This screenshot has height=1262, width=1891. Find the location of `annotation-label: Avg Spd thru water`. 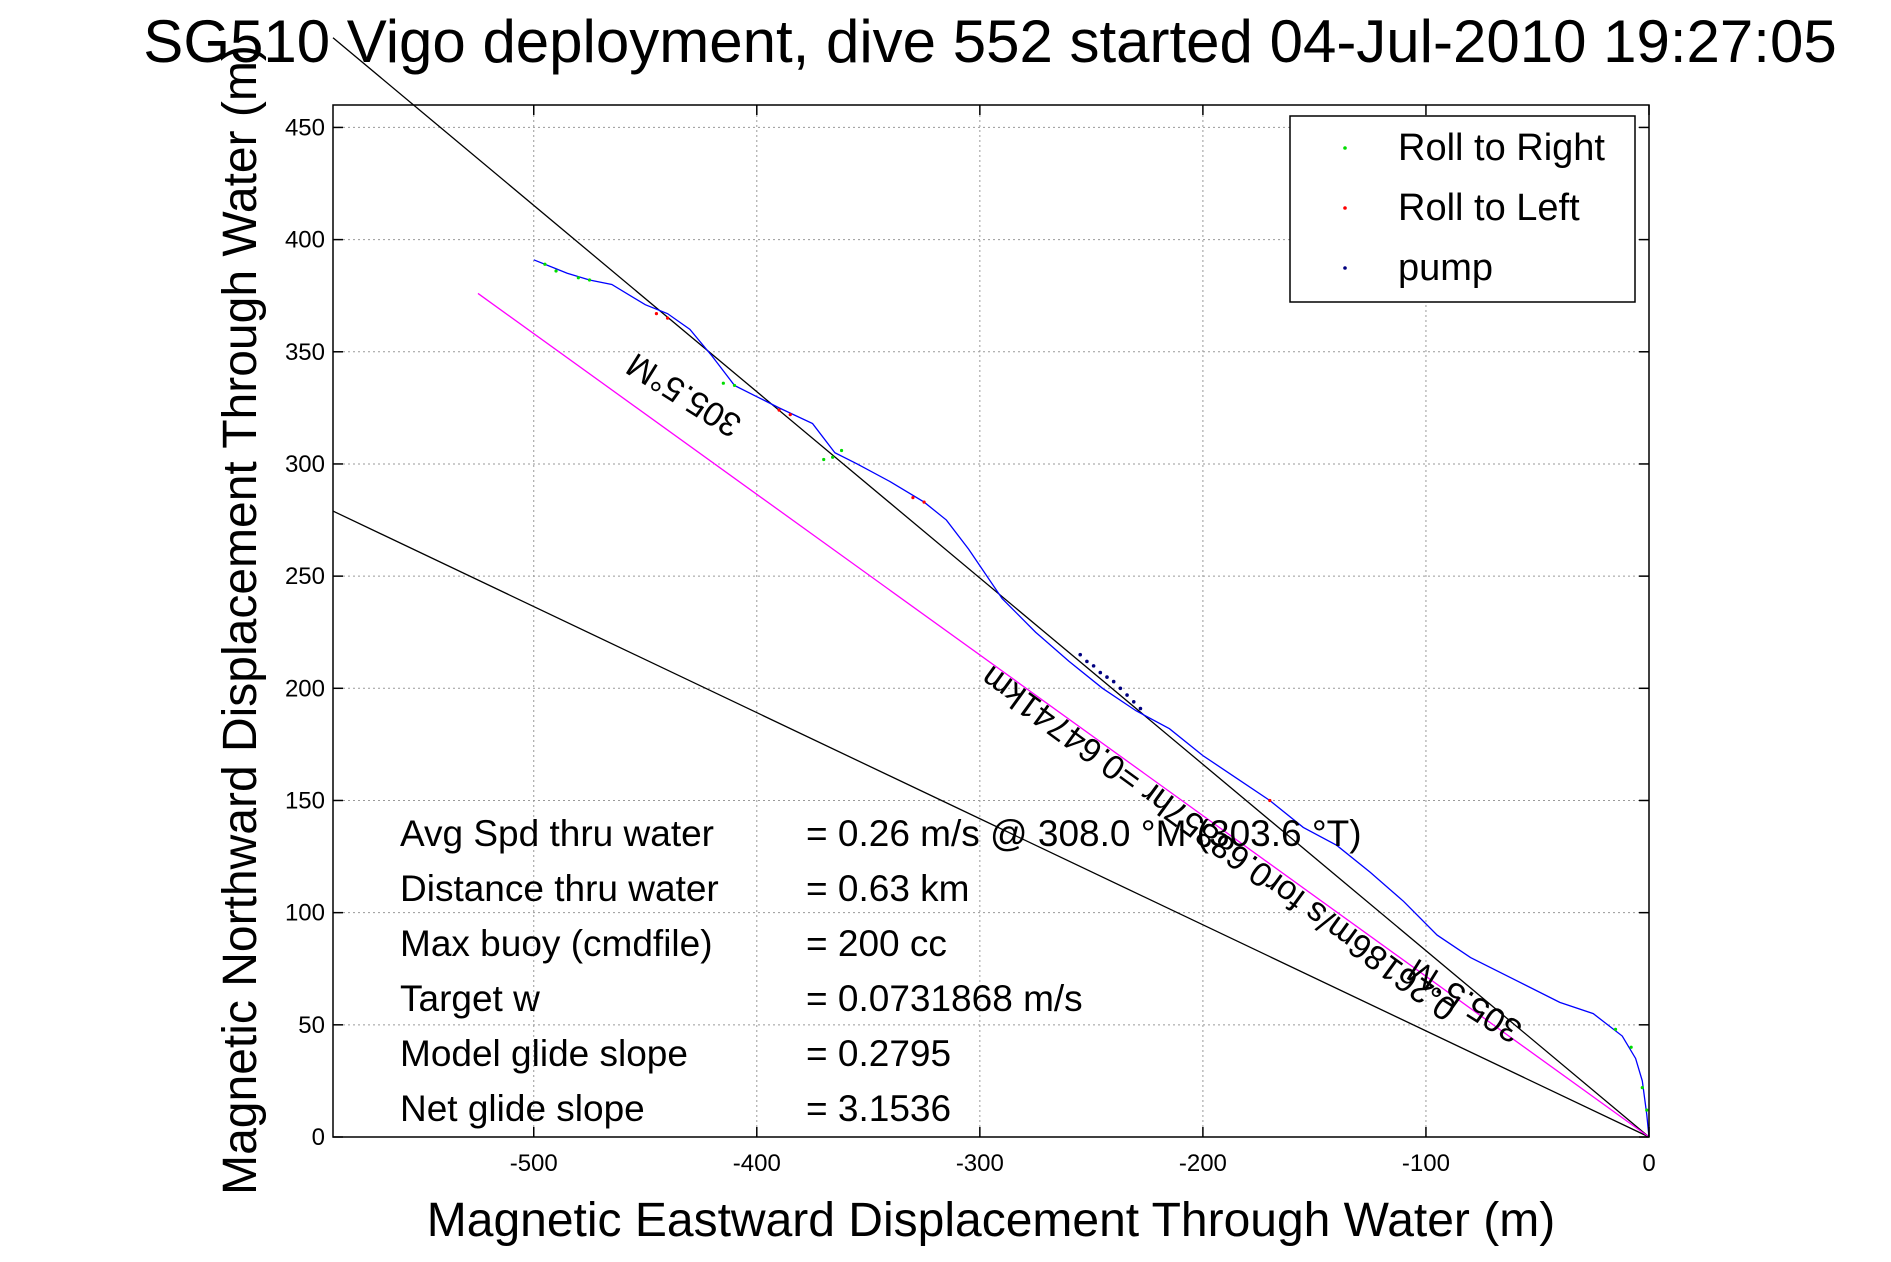

annotation-label: Avg Spd thru water is located at coordinates (557, 833).